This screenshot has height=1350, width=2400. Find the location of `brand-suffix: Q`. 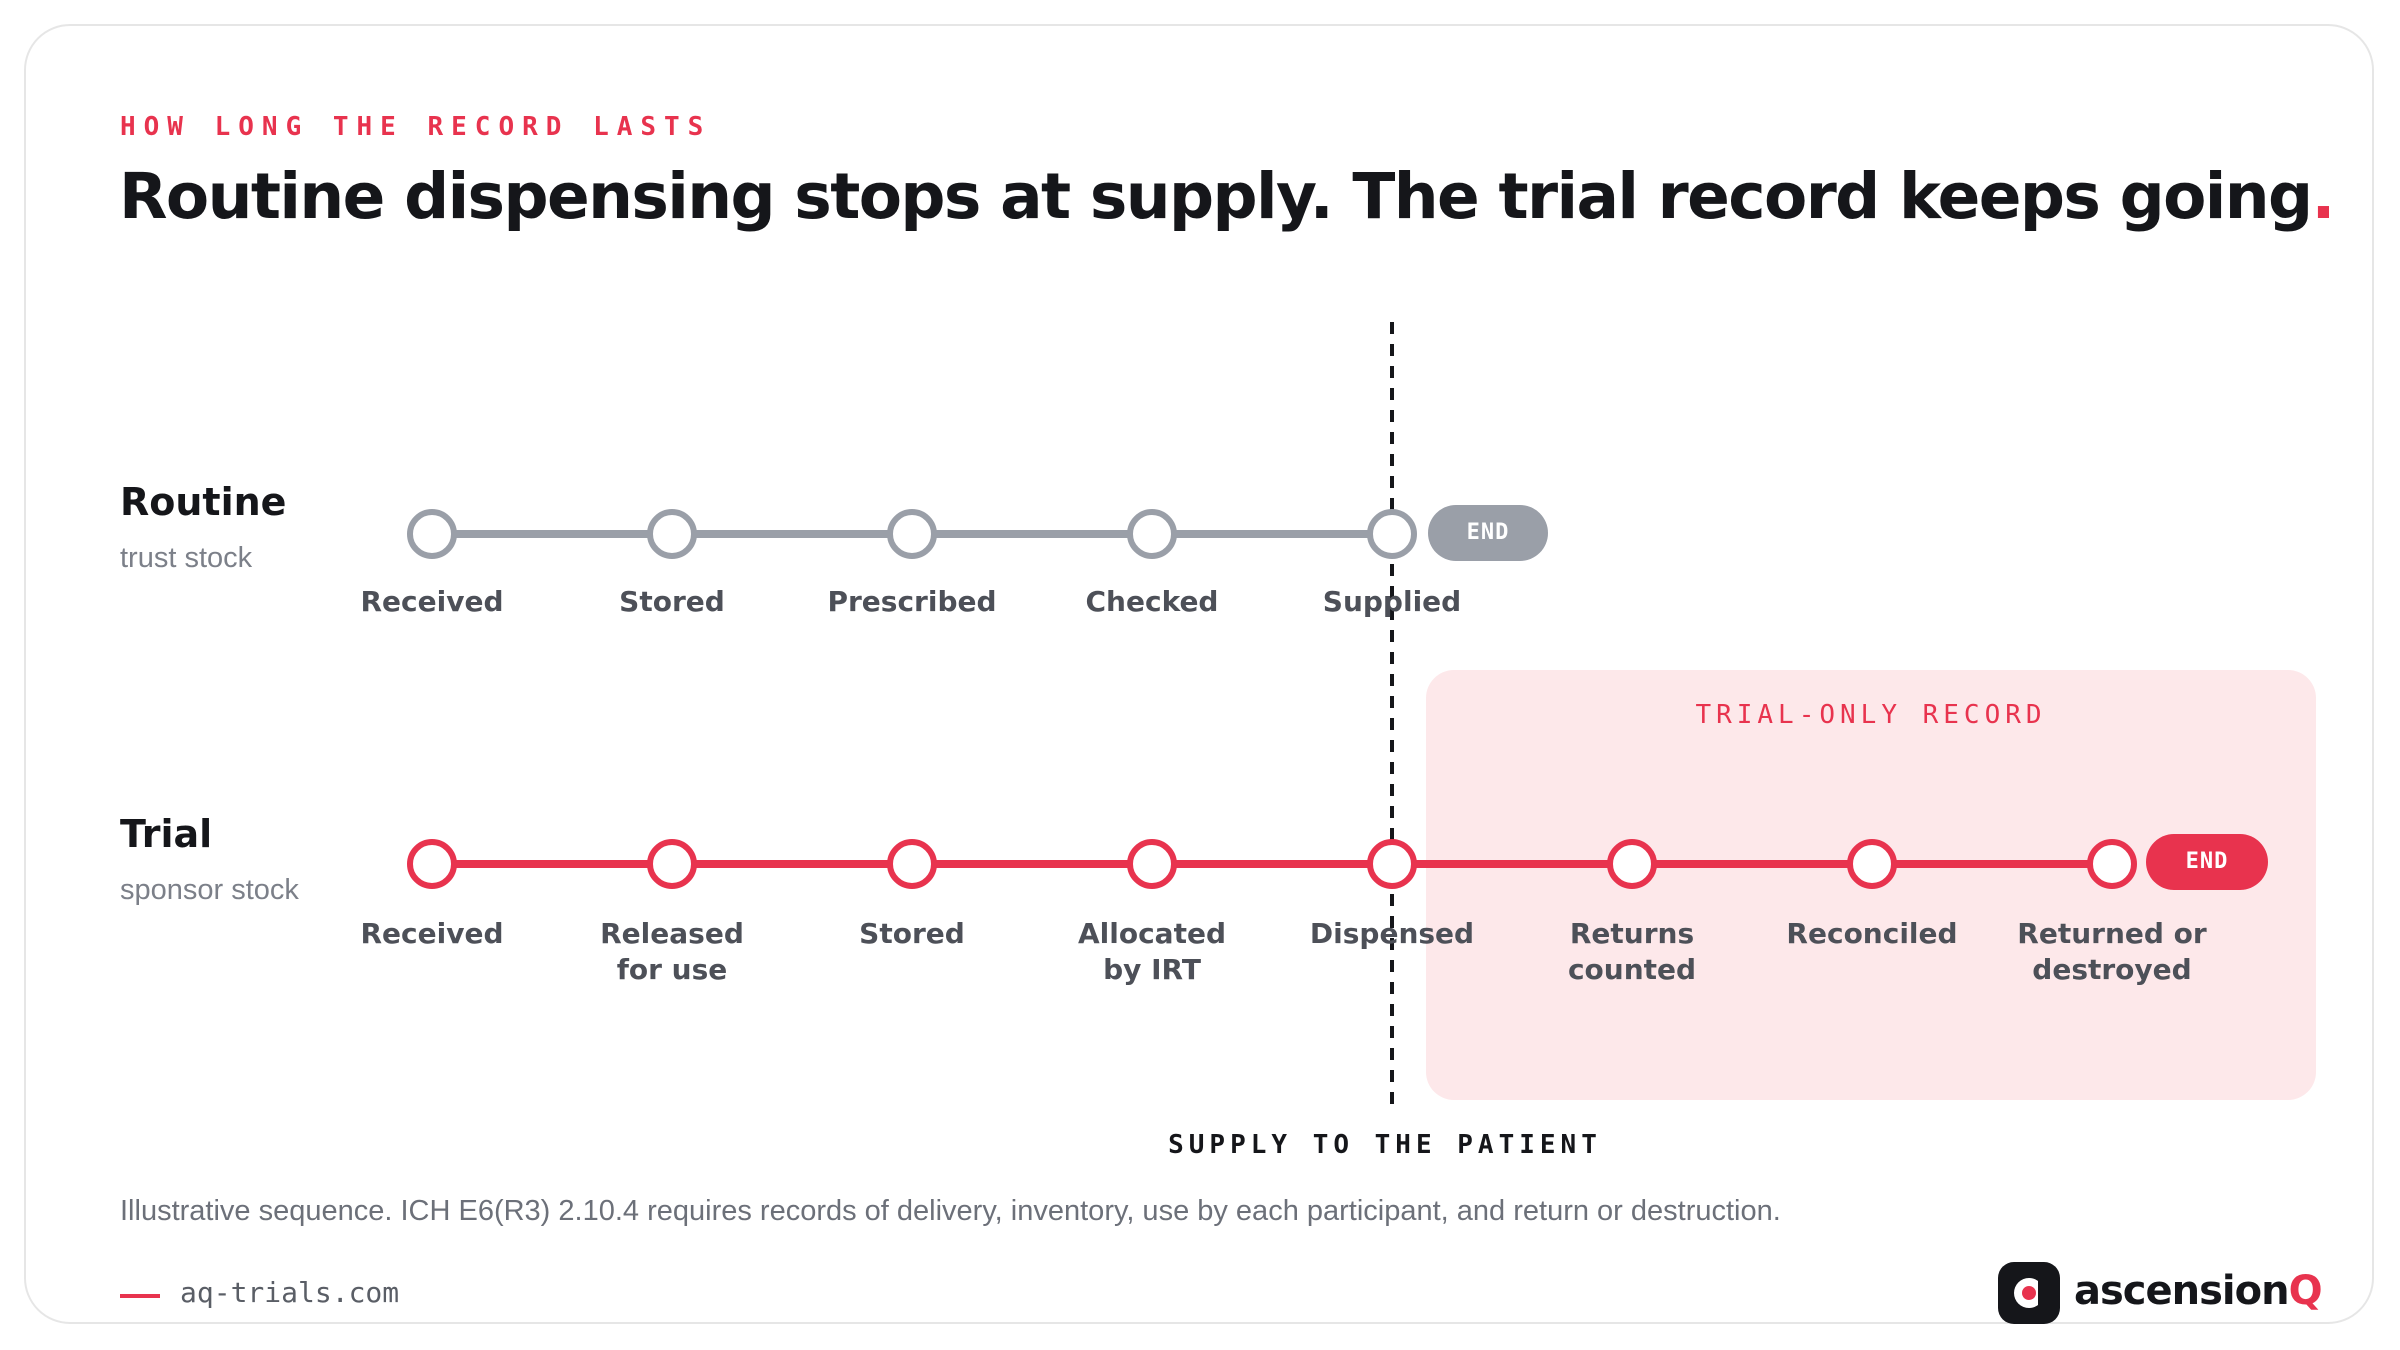

brand-suffix: Q is located at coordinates (2305, 1291).